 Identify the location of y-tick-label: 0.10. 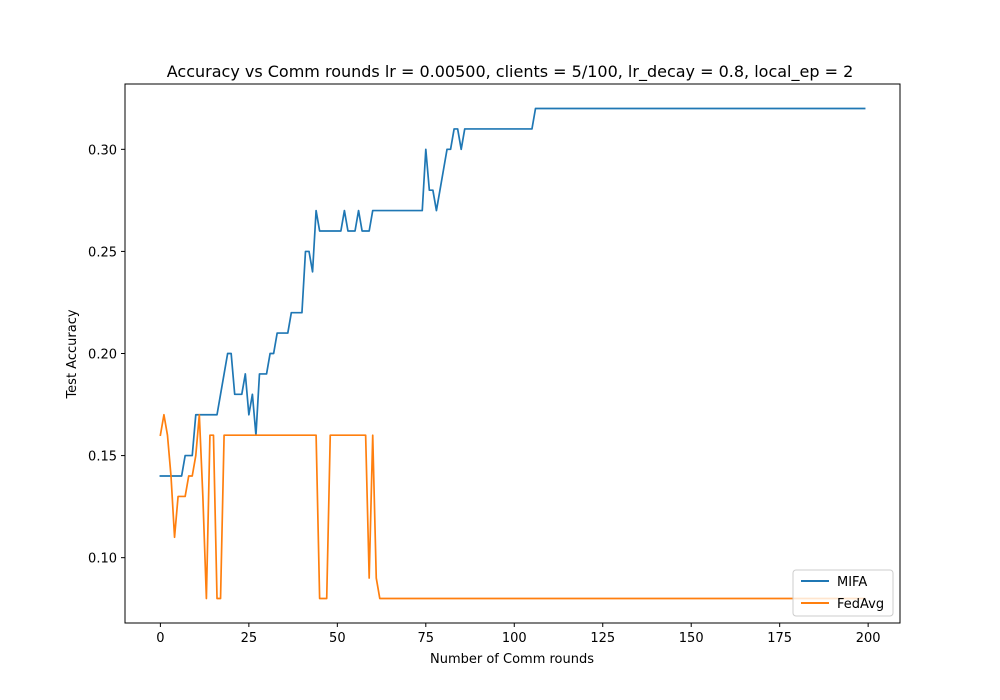
(102, 559).